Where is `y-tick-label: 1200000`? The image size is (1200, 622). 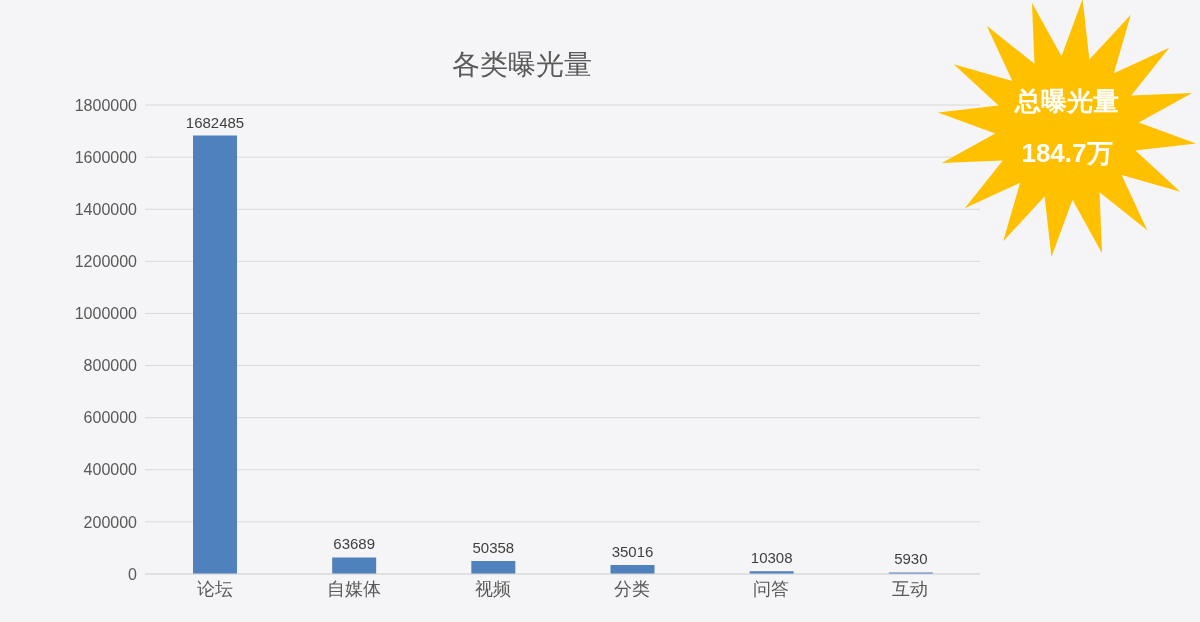 y-tick-label: 1200000 is located at coordinates (106, 262).